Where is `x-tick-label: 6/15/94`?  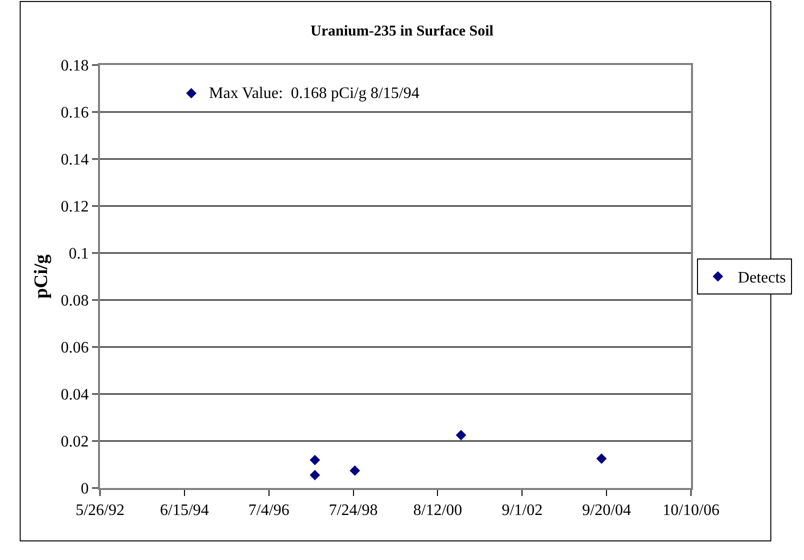 x-tick-label: 6/15/94 is located at coordinates (184, 511).